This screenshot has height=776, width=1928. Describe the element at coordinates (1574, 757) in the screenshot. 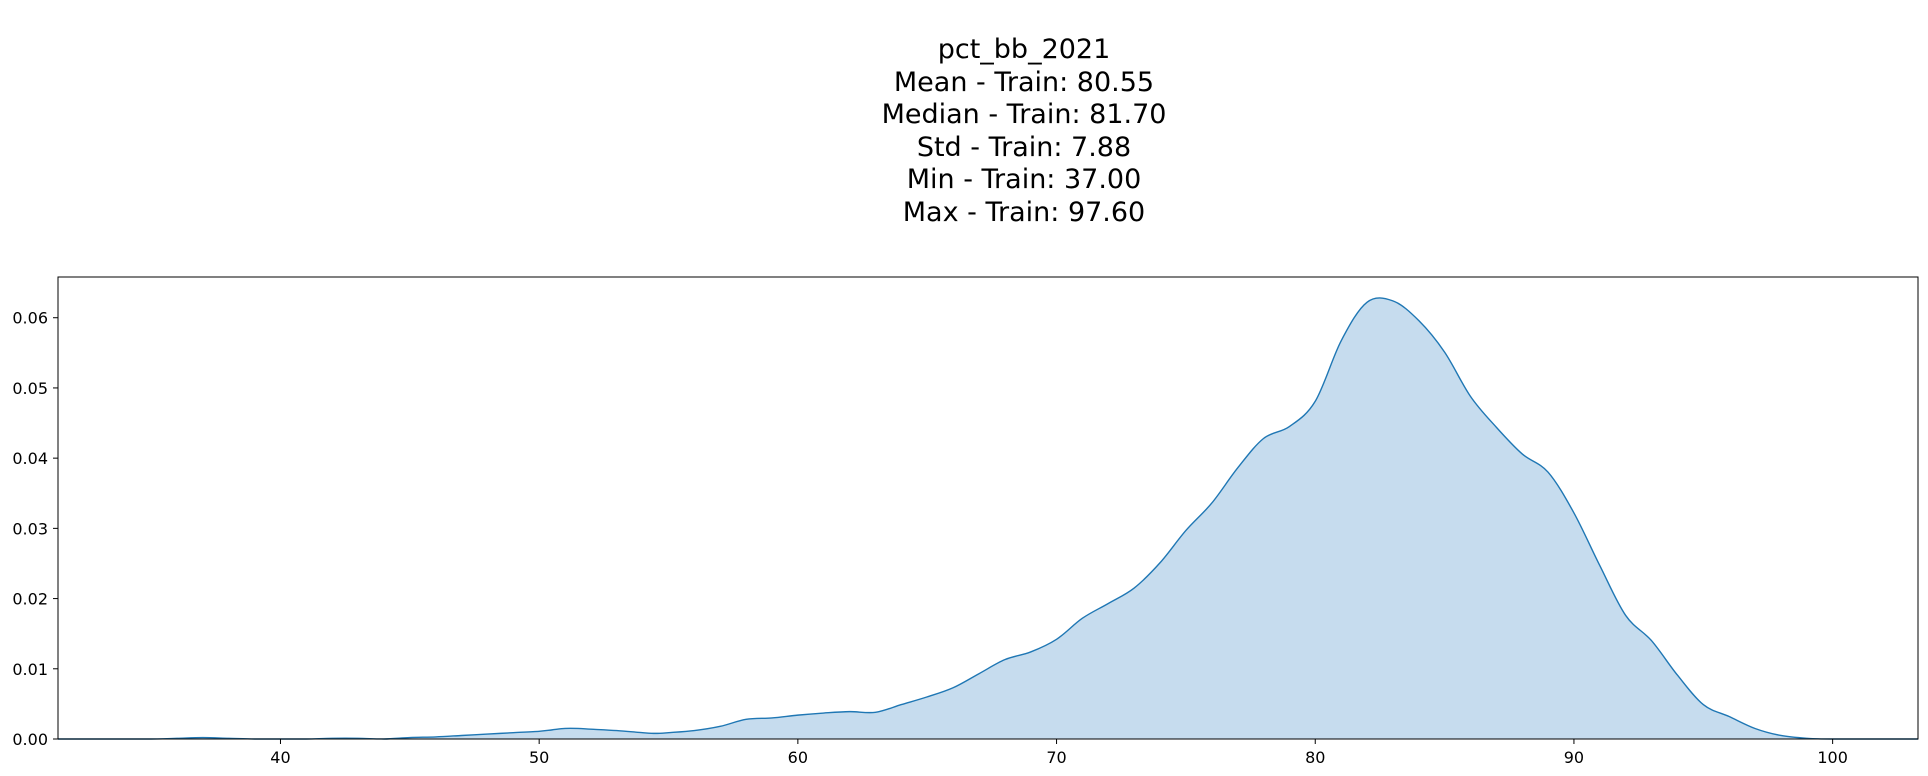

I see `x-tick-label: 90` at that location.